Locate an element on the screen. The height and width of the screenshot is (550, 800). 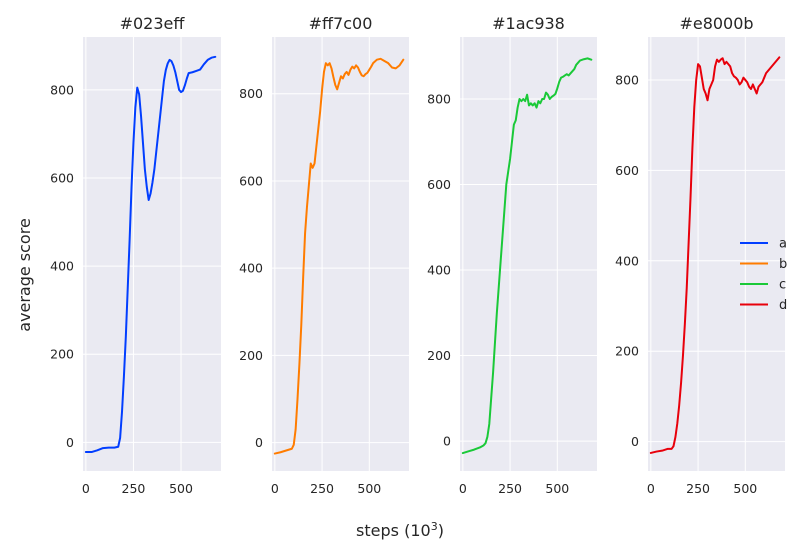
x-axis-label-close: ) is located at coordinates (441, 530).